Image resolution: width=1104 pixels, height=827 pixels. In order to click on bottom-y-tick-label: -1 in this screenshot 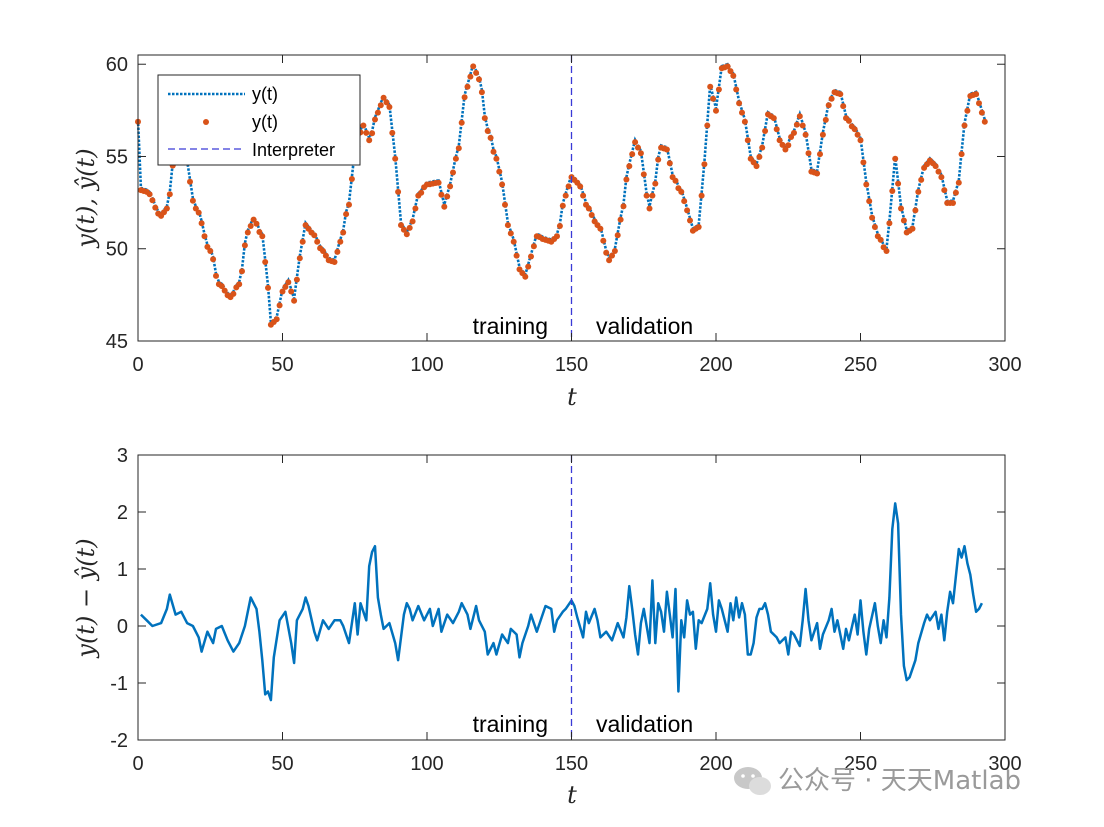, I will do `click(119, 684)`.